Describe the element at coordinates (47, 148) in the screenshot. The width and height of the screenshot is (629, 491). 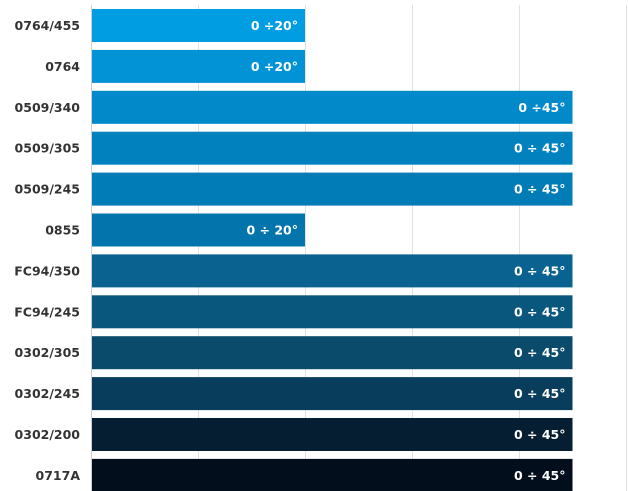
I see `category-label: 0509/305` at that location.